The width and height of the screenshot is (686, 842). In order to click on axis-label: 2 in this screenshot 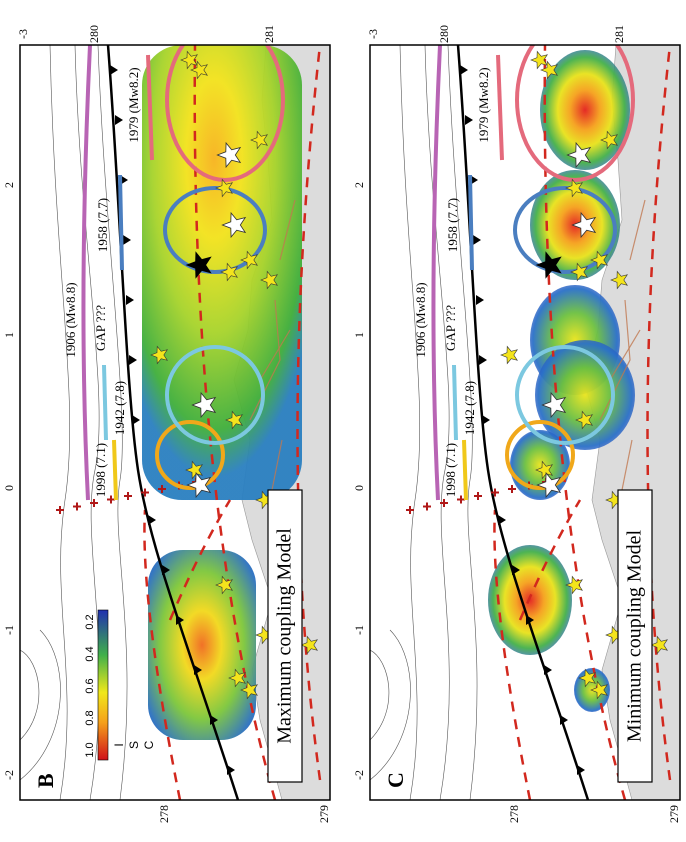, I will do `click(9, 185)`.